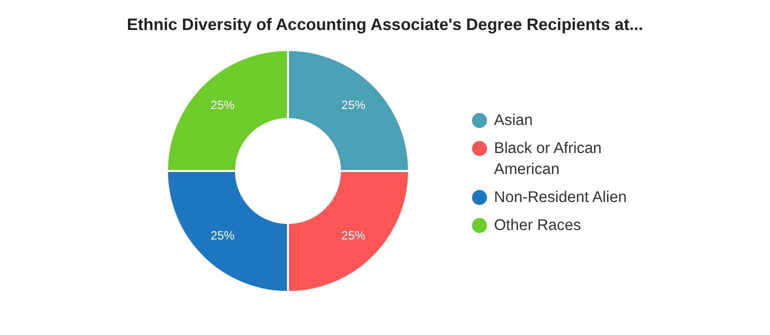 The image size is (770, 335). Describe the element at coordinates (538, 226) in the screenshot. I see `legend-label: Other Races` at that location.